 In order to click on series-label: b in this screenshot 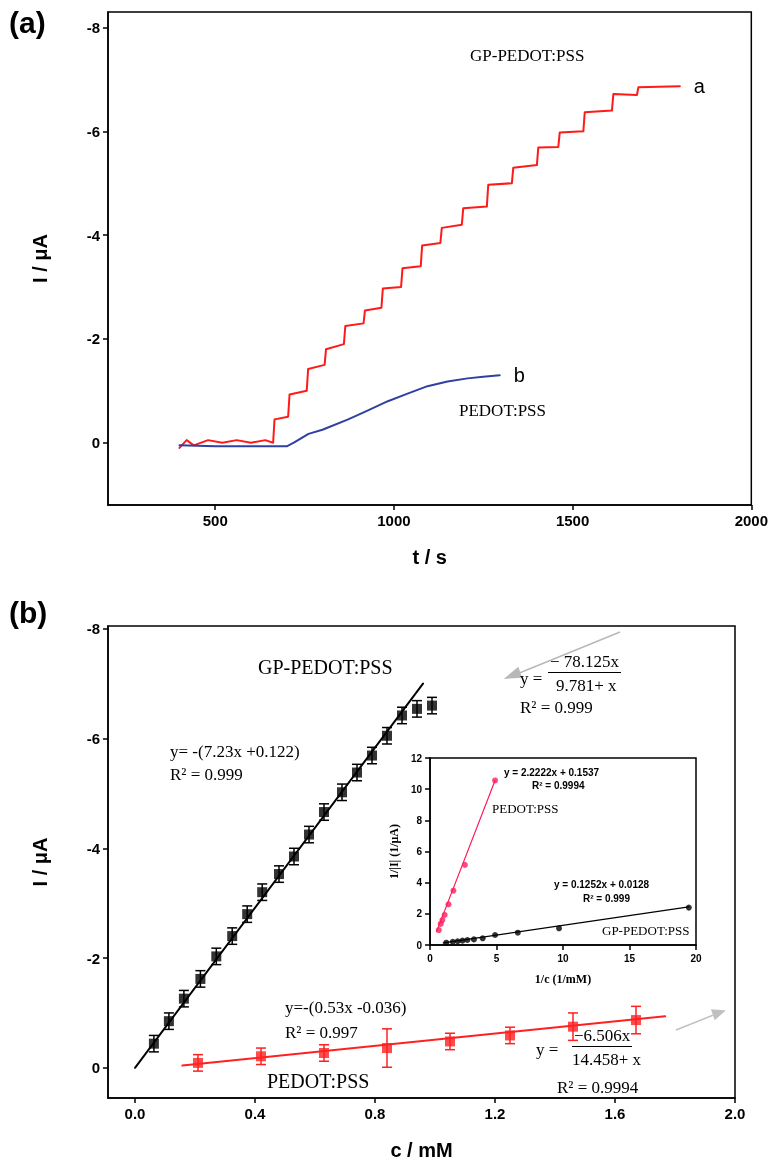, I will do `click(519, 375)`.